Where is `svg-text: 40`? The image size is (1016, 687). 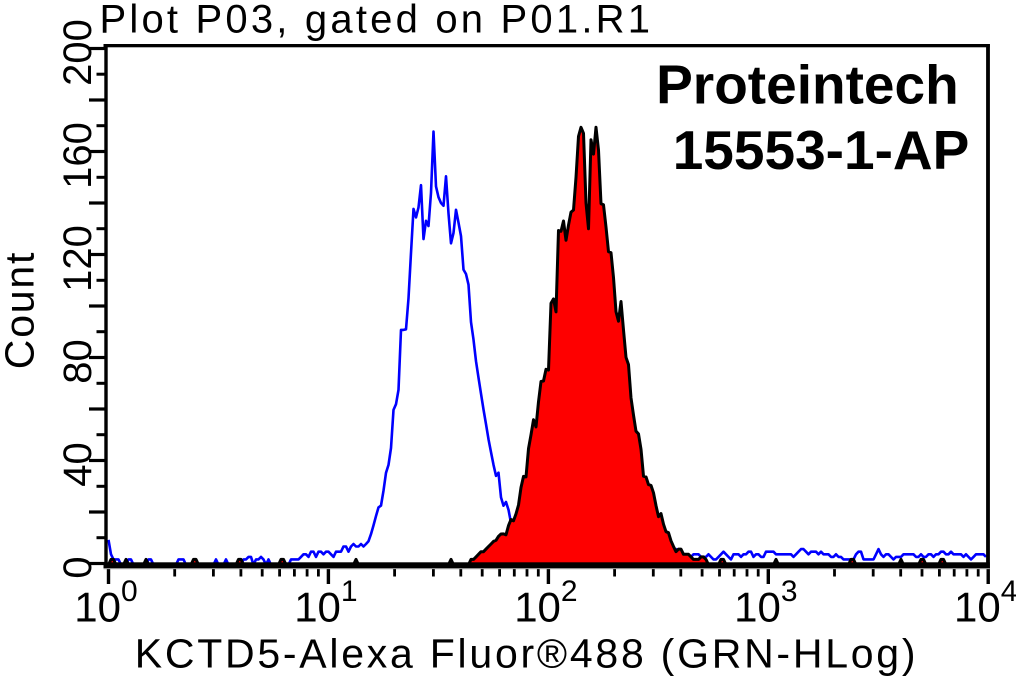 svg-text: 40 is located at coordinates (78, 464).